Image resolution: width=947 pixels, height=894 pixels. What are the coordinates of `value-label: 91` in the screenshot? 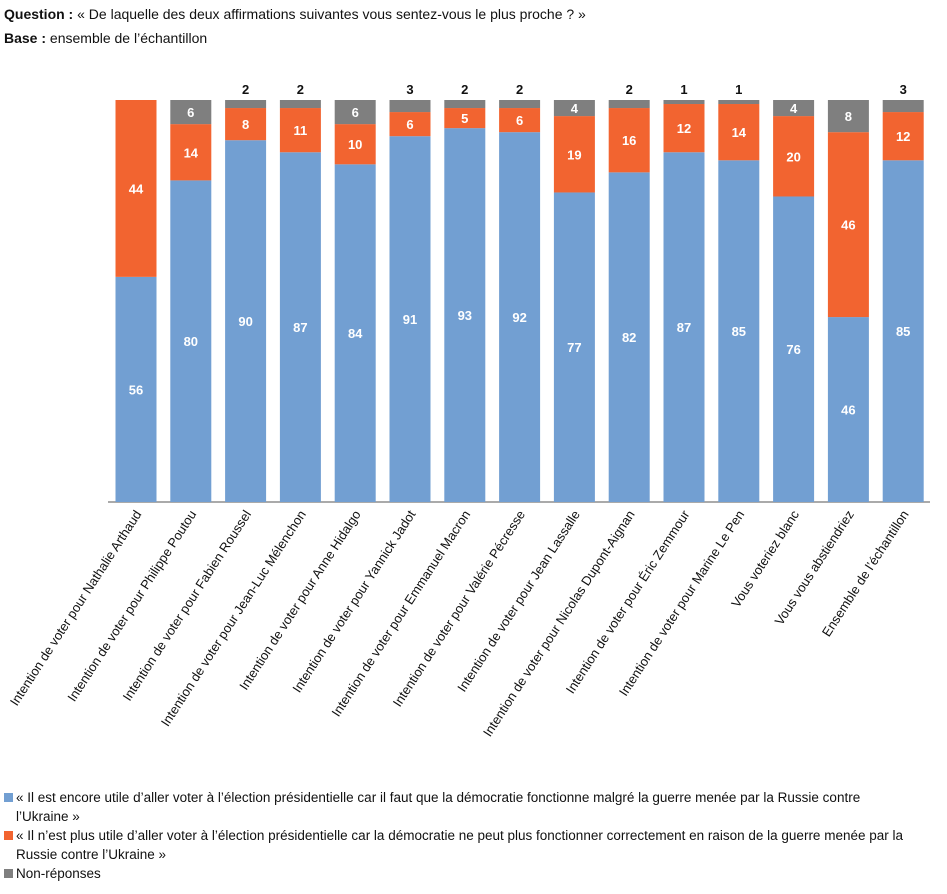 It's located at (410, 319).